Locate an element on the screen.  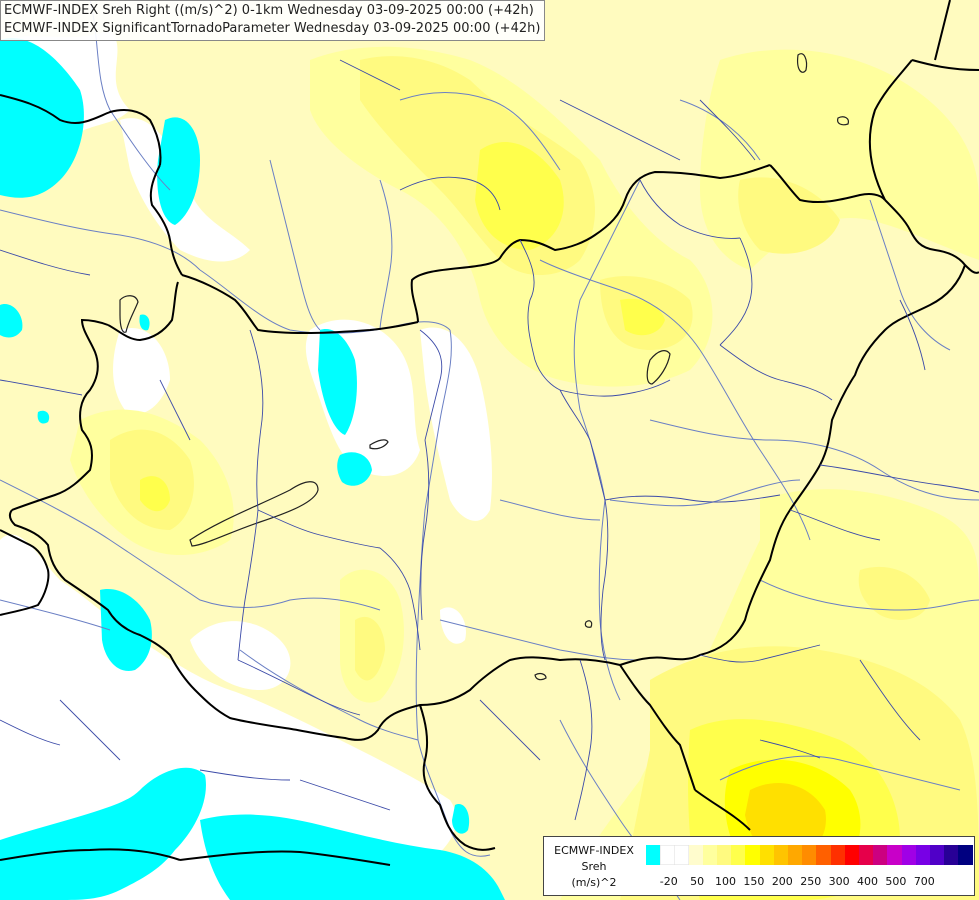
legend-unit-label: (m/s)^2 is located at coordinates (594, 882).